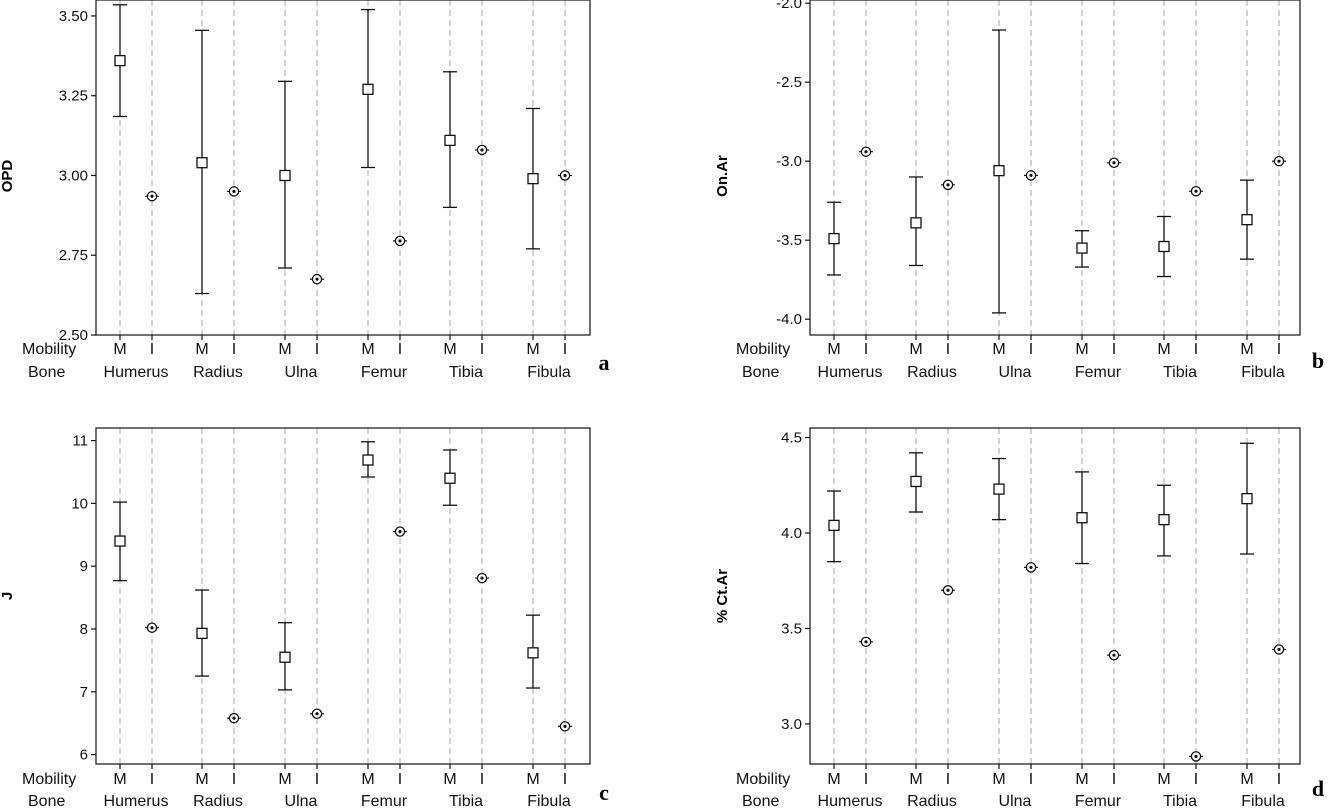  I want to click on panel-letter-c: c, so click(604, 792).